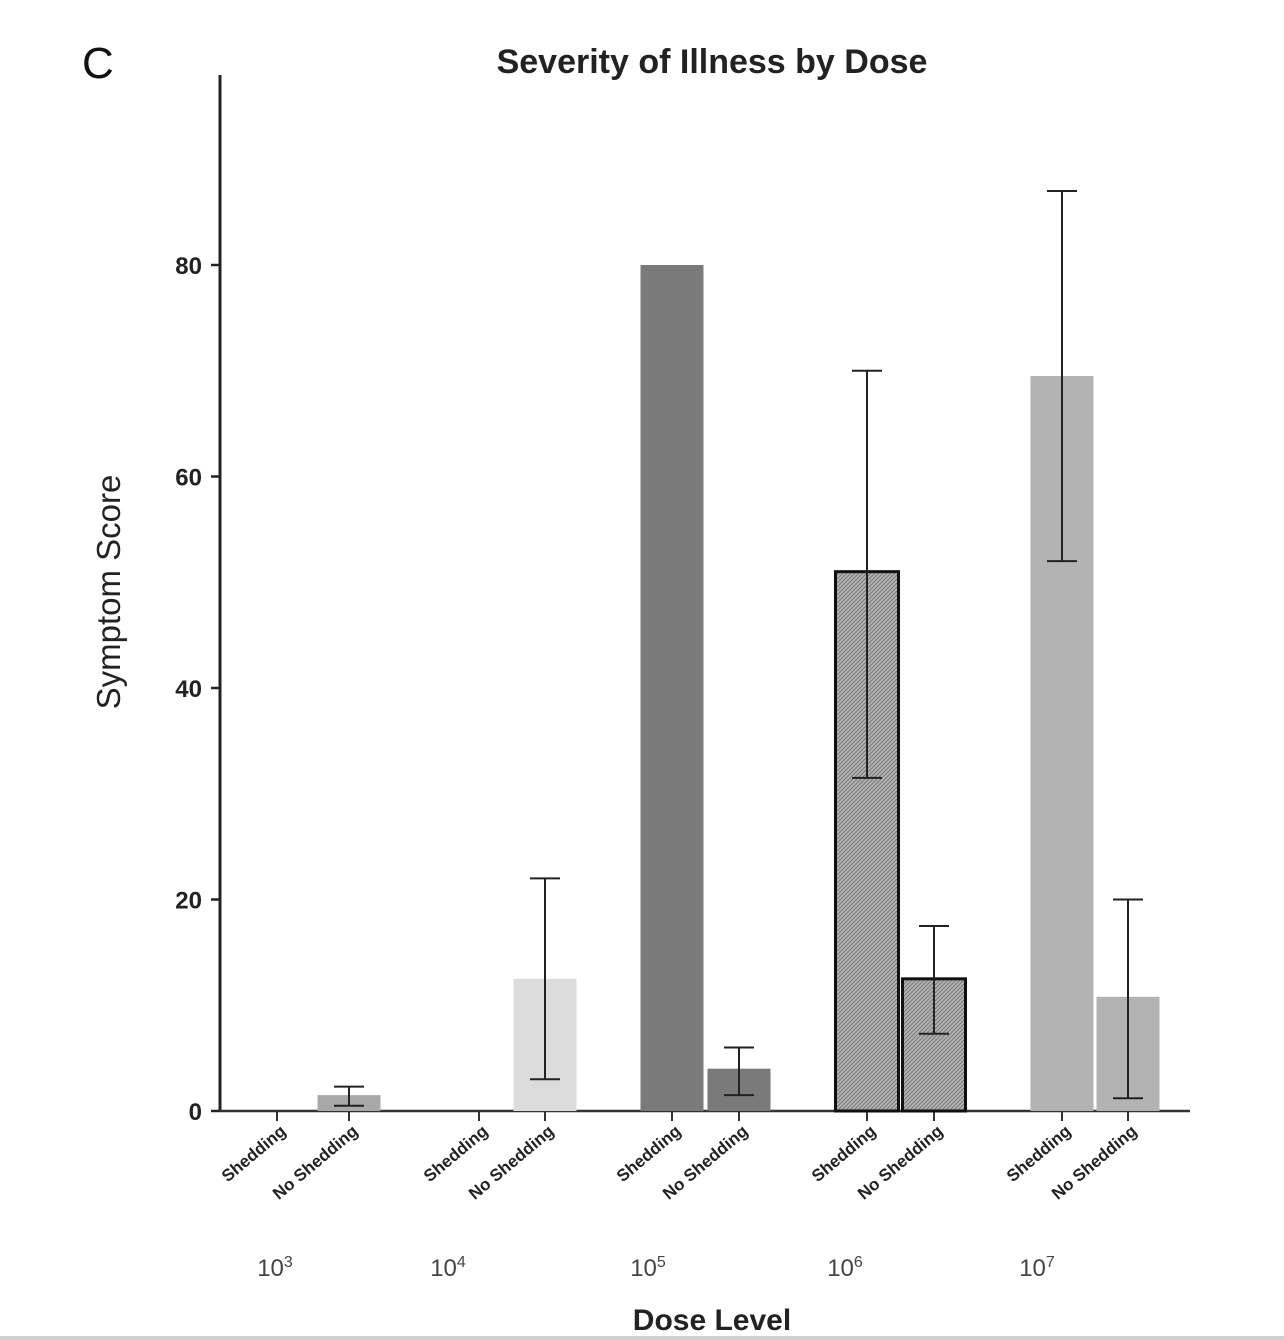  I want to click on dose-label: 105, so click(648, 1268).